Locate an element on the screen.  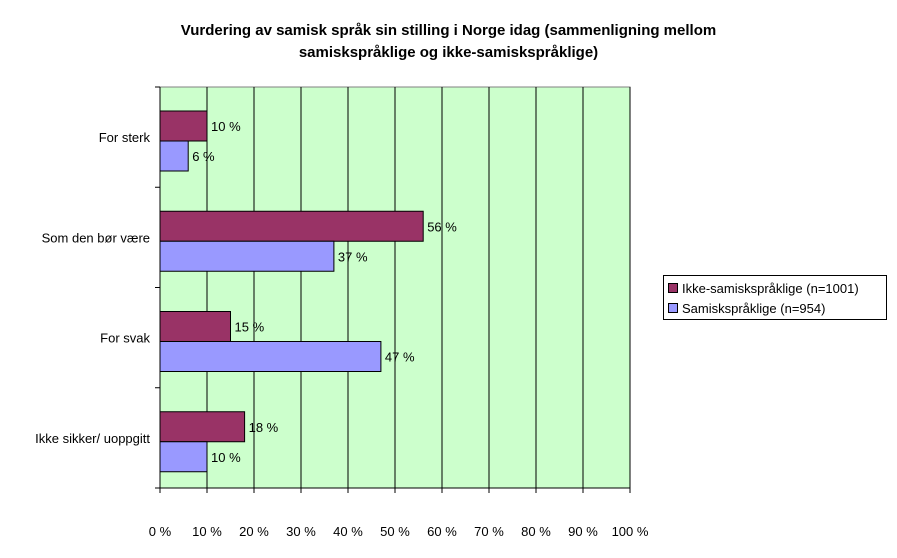
category-label: Som den bør være is located at coordinates (96, 237).